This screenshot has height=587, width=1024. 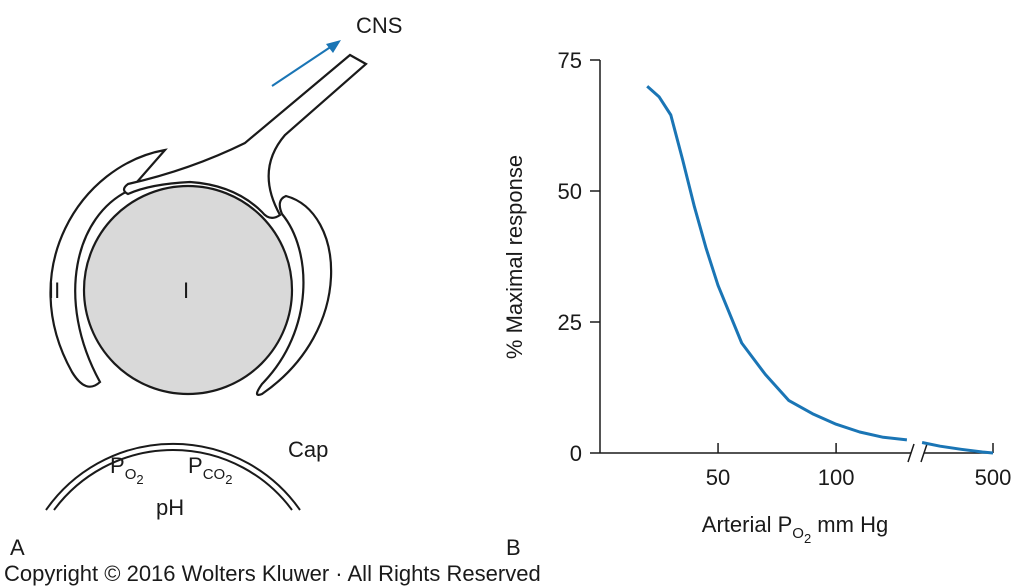 I want to click on x-axis-label: Arterial PO2 mm Hg, so click(x=795, y=529).